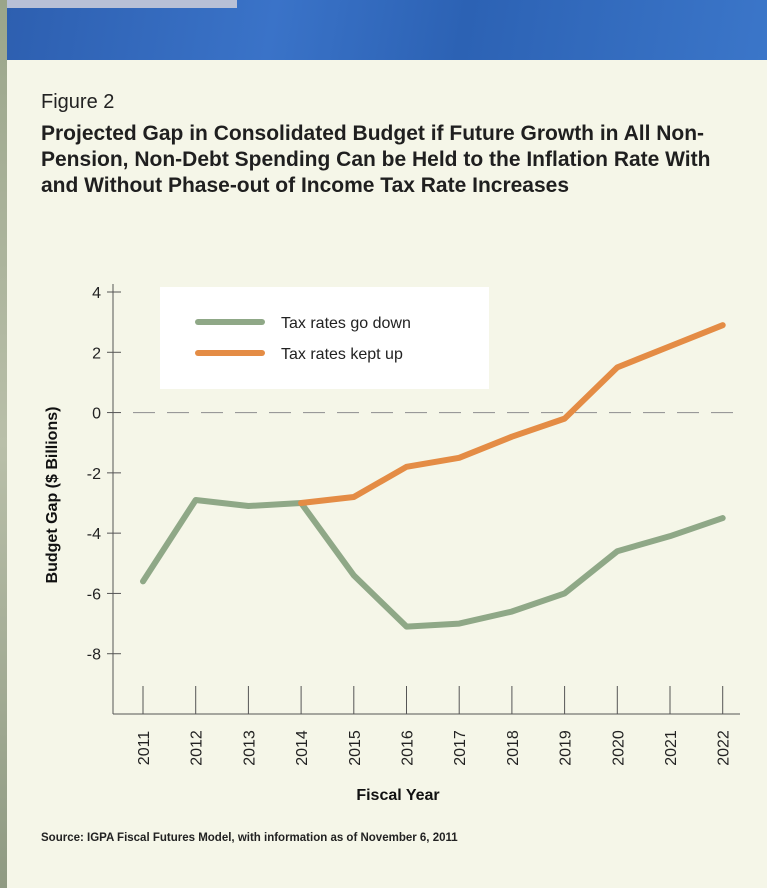 Image resolution: width=767 pixels, height=888 pixels. What do you see at coordinates (566, 748) in the screenshot?
I see `x-tick-label: 2019` at bounding box center [566, 748].